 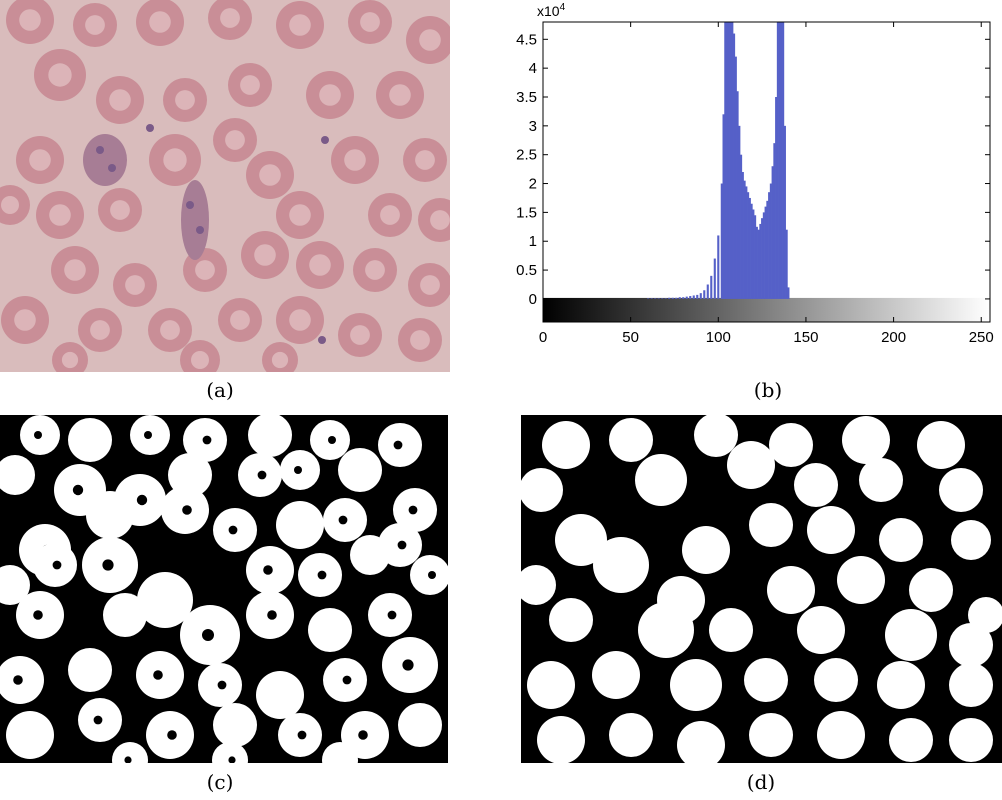 What do you see at coordinates (526, 155) in the screenshot?
I see `y-tick-label: 2.5` at bounding box center [526, 155].